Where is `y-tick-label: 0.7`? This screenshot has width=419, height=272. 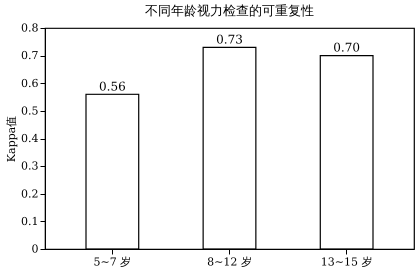
y-tick-label: 0.7 is located at coordinates (29, 55).